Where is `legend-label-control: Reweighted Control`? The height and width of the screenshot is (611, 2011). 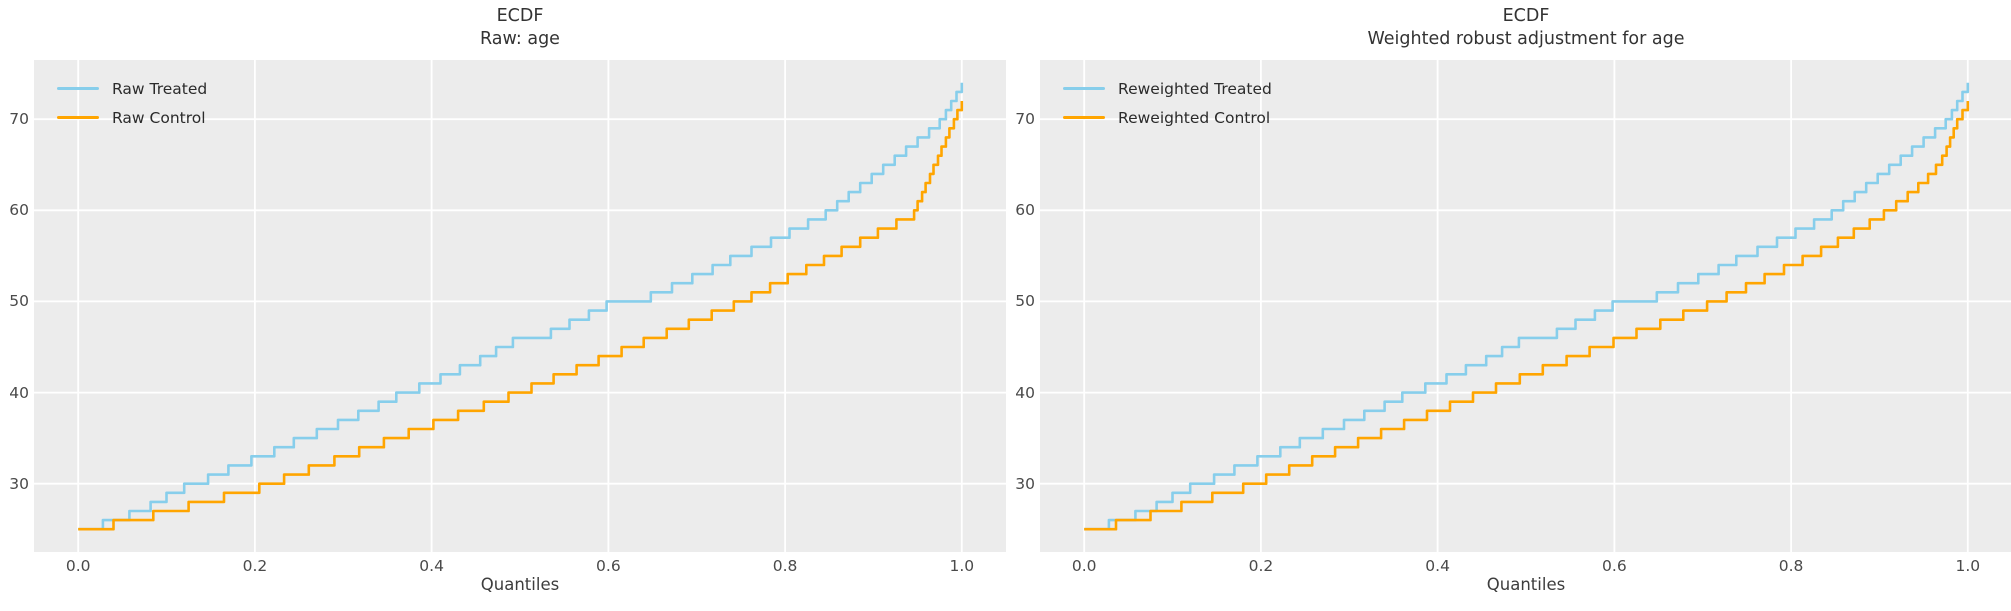
legend-label-control: Reweighted Control is located at coordinates (1194, 117).